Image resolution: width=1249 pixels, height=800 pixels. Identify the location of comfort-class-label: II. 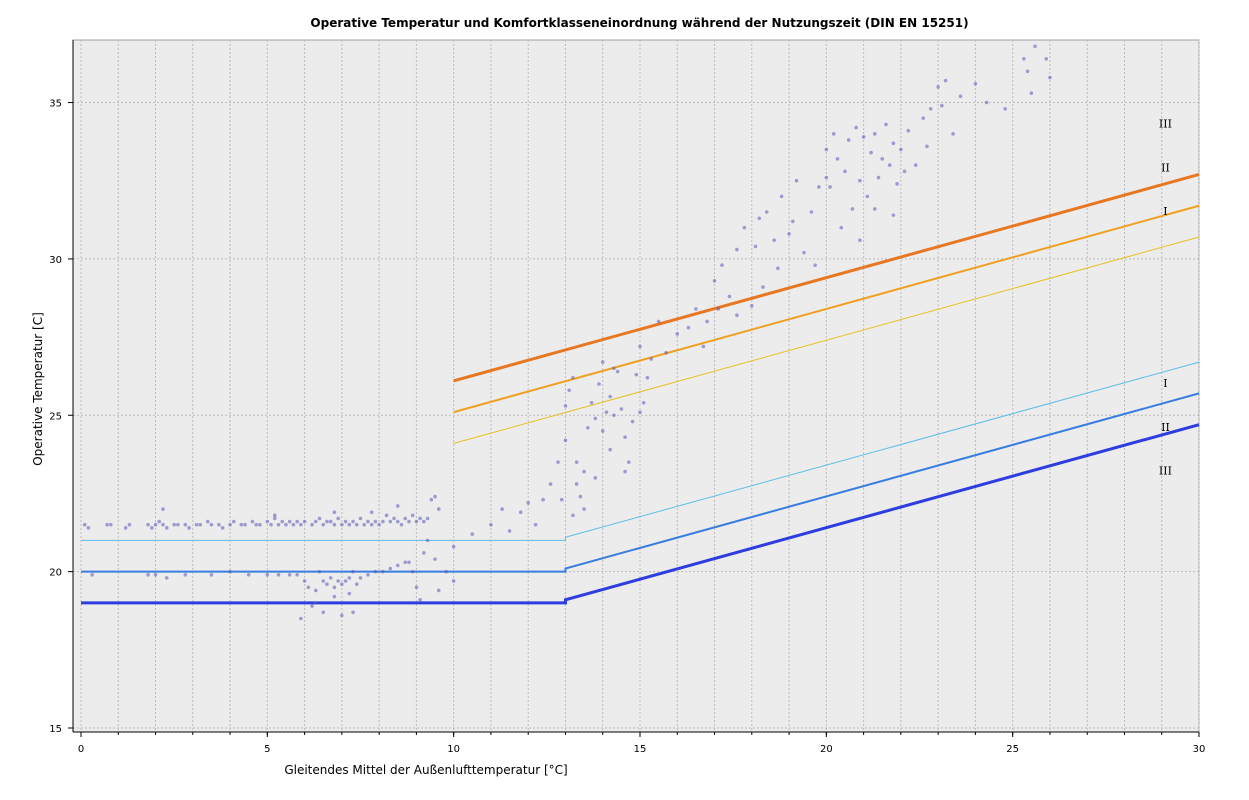
(1165, 167).